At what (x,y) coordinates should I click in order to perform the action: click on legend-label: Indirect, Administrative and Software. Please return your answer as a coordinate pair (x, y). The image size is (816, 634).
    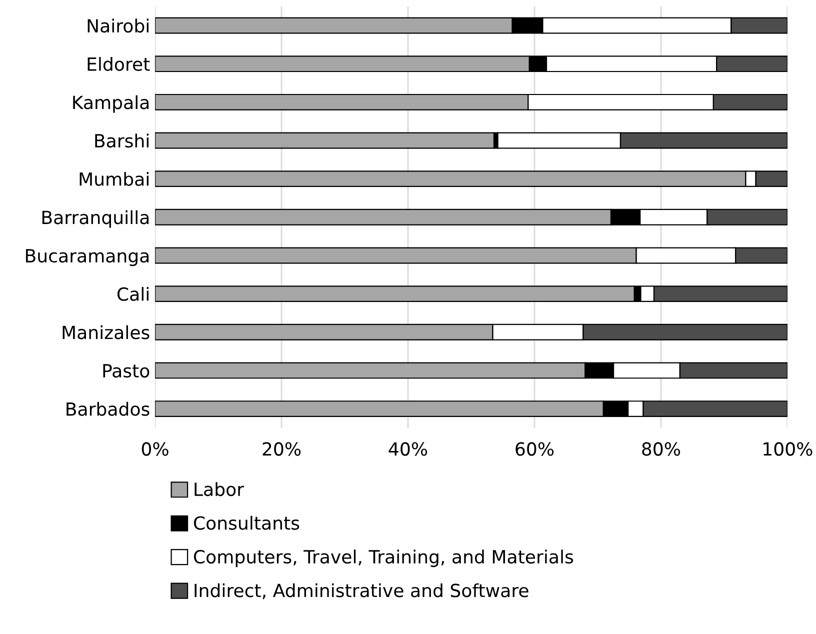
    Looking at the image, I should click on (361, 591).